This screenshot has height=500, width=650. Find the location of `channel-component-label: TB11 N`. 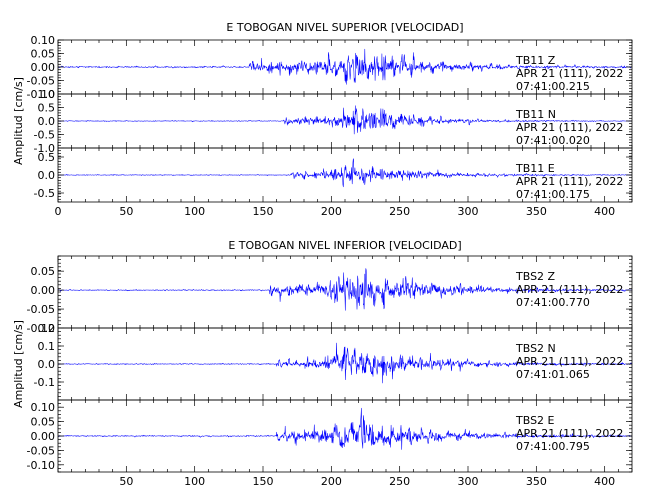

channel-component-label: TB11 N is located at coordinates (535, 114).